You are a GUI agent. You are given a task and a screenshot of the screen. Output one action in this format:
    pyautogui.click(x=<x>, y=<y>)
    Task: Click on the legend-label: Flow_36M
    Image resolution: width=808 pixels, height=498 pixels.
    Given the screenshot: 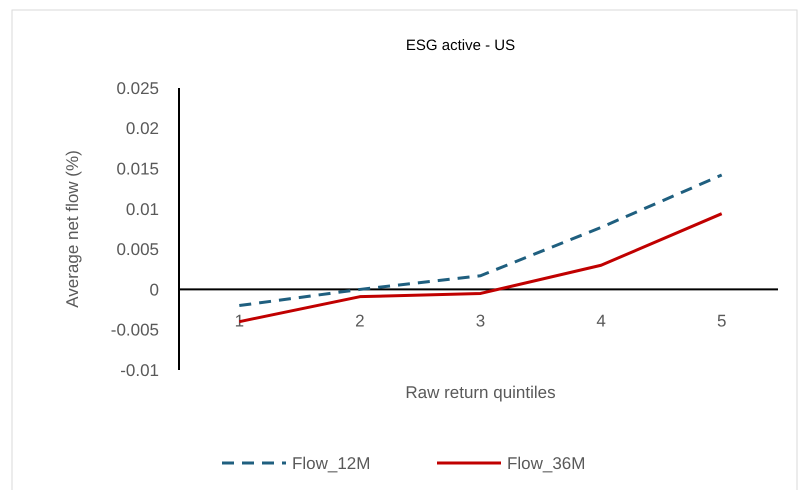 What is the action you would take?
    pyautogui.click(x=546, y=463)
    